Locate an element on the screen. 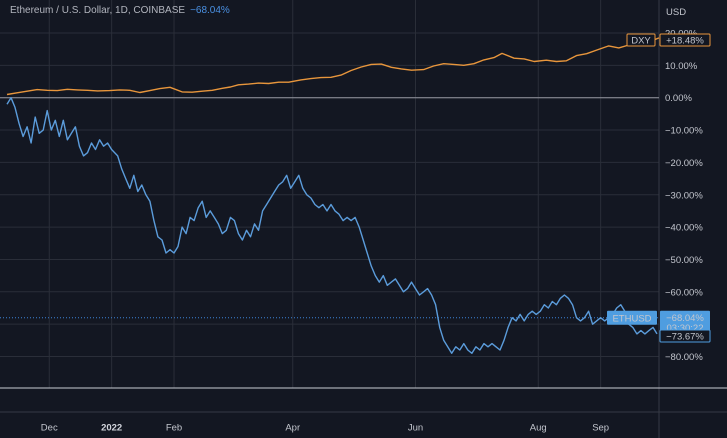 The image size is (727, 438). eth-countdown-text: 03:30:22 is located at coordinates (685, 328).